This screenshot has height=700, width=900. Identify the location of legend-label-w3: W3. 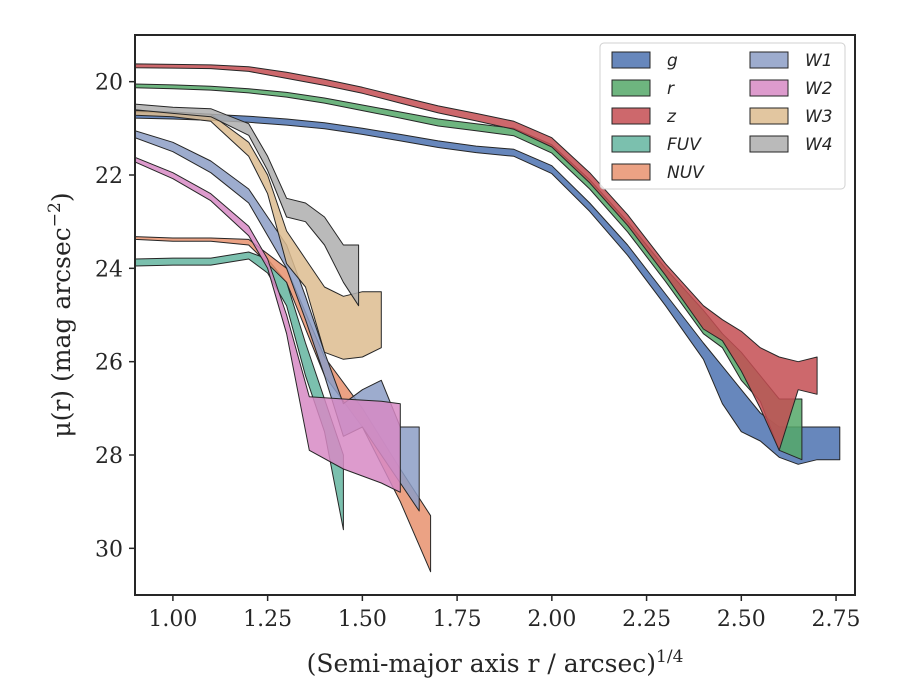
(819, 117).